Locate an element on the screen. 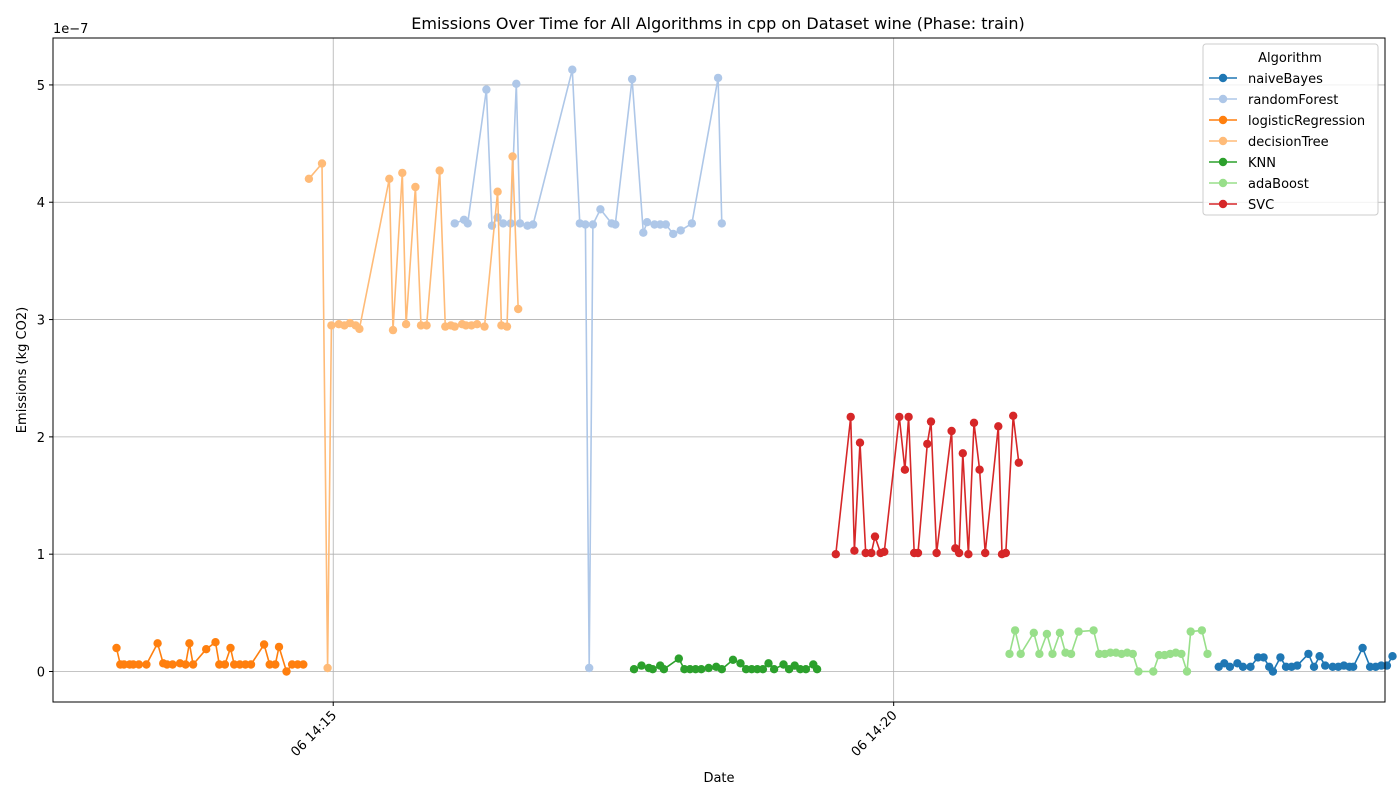 This screenshot has height=804, width=1400. legend-label: naiveBayes is located at coordinates (1285, 79).